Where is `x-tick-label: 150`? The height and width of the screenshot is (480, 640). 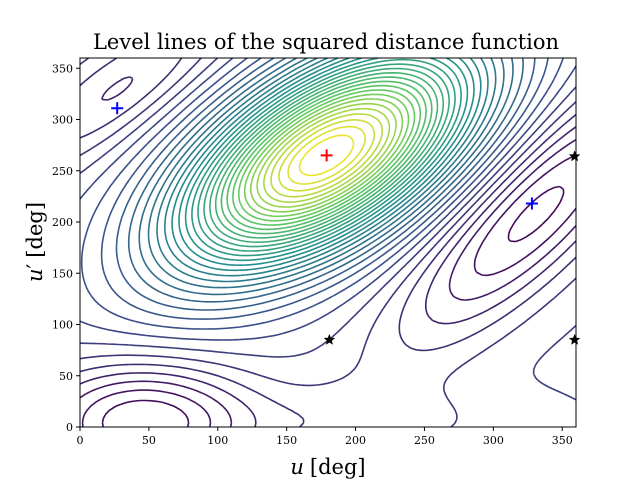
x-tick-label: 150 is located at coordinates (286, 440).